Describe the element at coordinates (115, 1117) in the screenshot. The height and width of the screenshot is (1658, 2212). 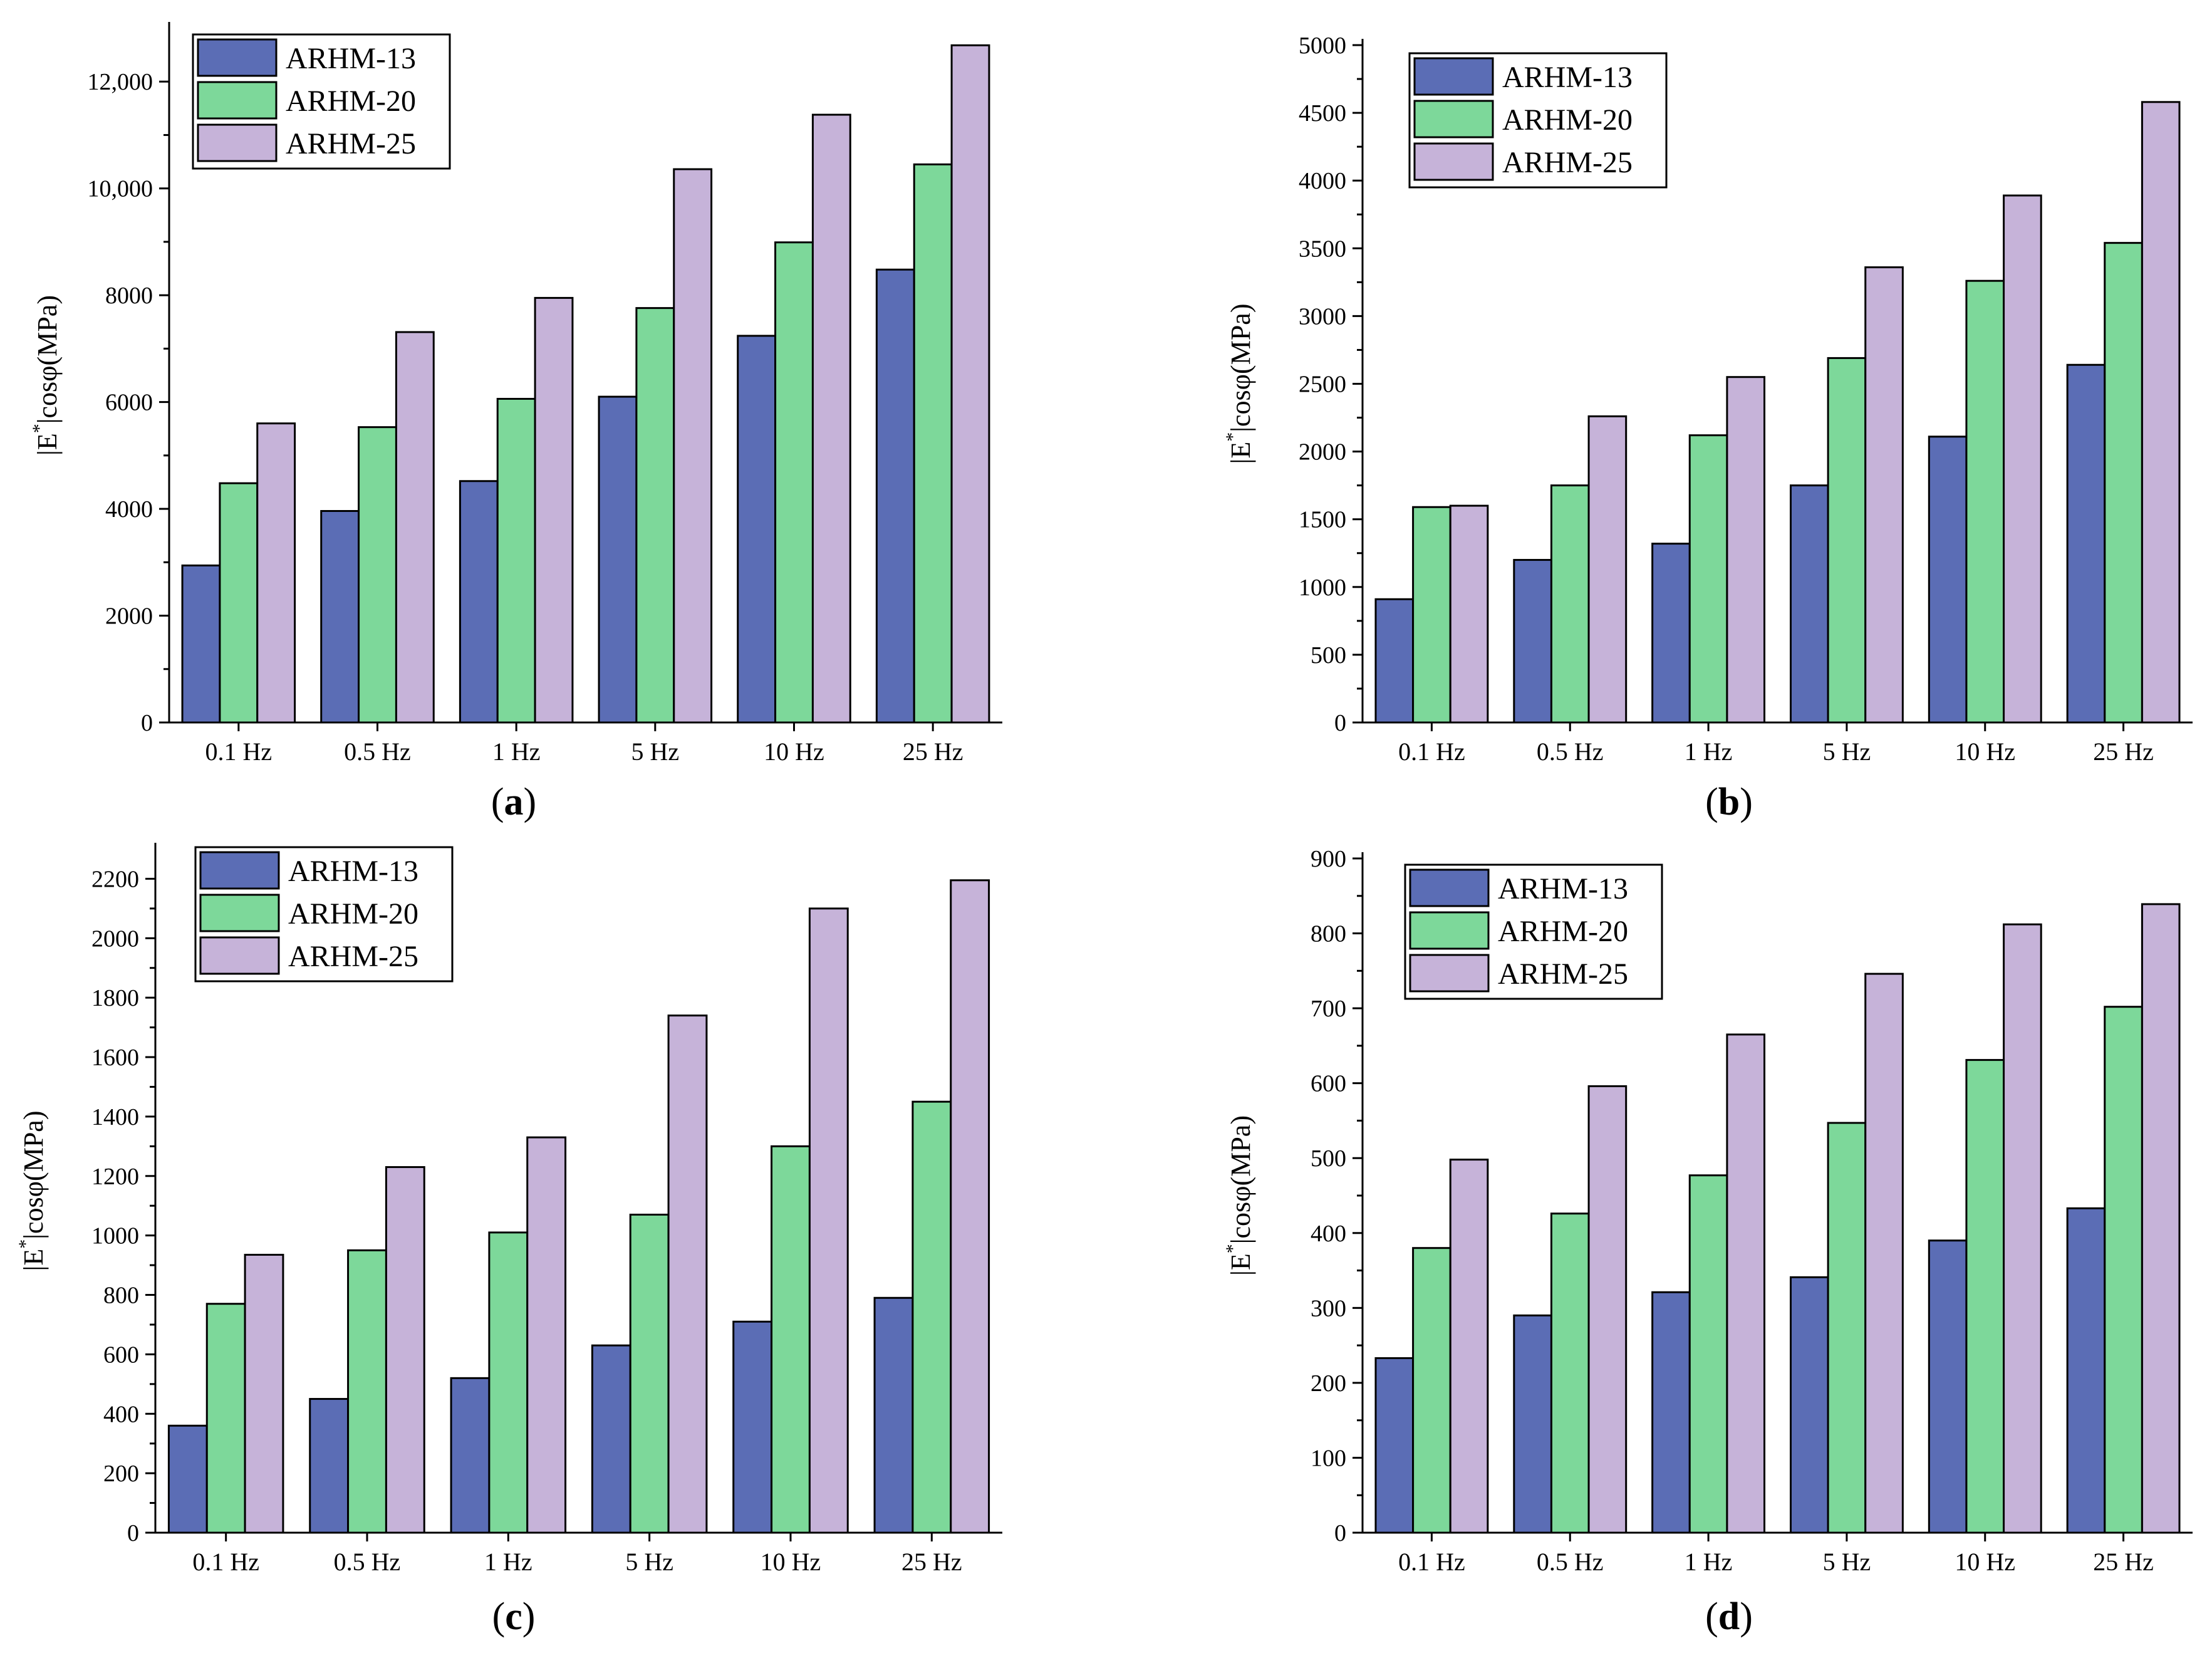
I see `y-tick-label: 1400` at that location.